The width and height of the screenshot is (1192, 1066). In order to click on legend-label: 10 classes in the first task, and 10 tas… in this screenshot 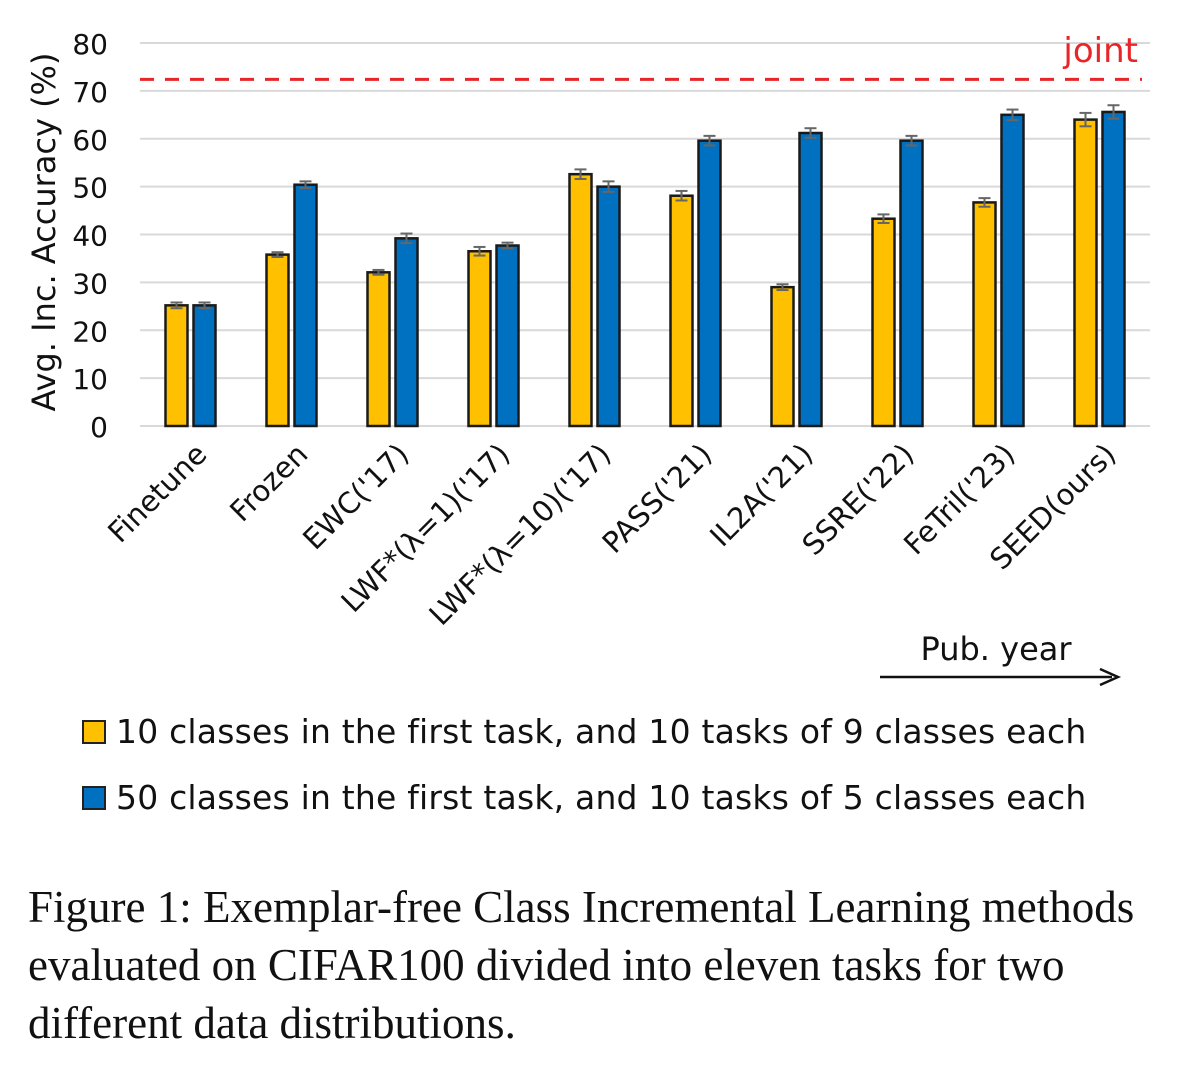, I will do `click(601, 731)`.